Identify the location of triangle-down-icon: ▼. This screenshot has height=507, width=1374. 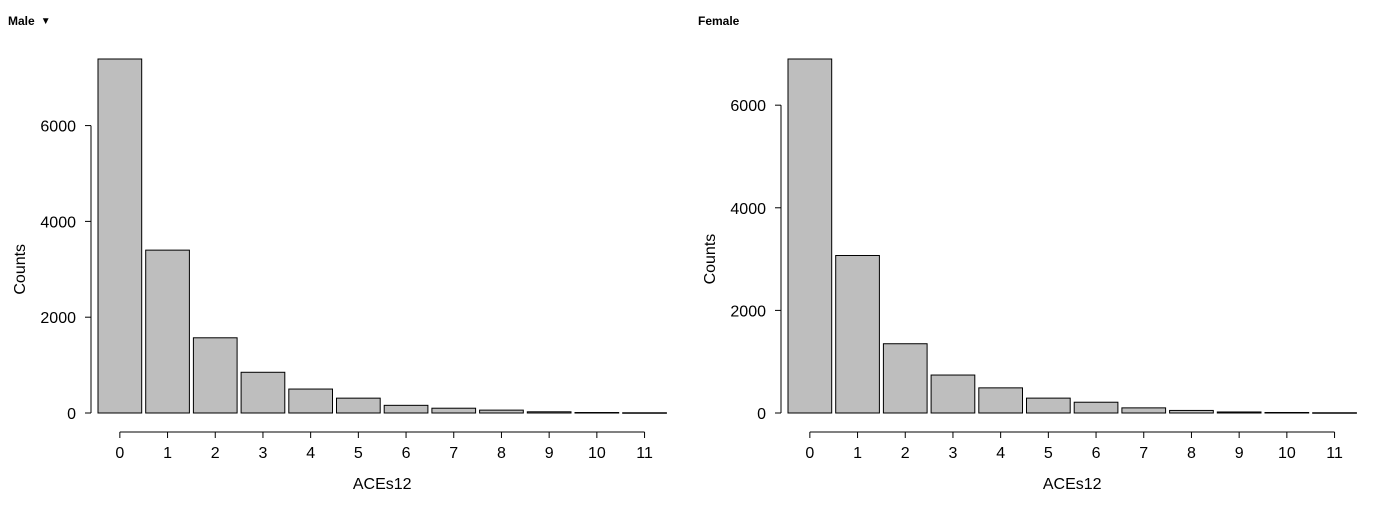
(45, 21).